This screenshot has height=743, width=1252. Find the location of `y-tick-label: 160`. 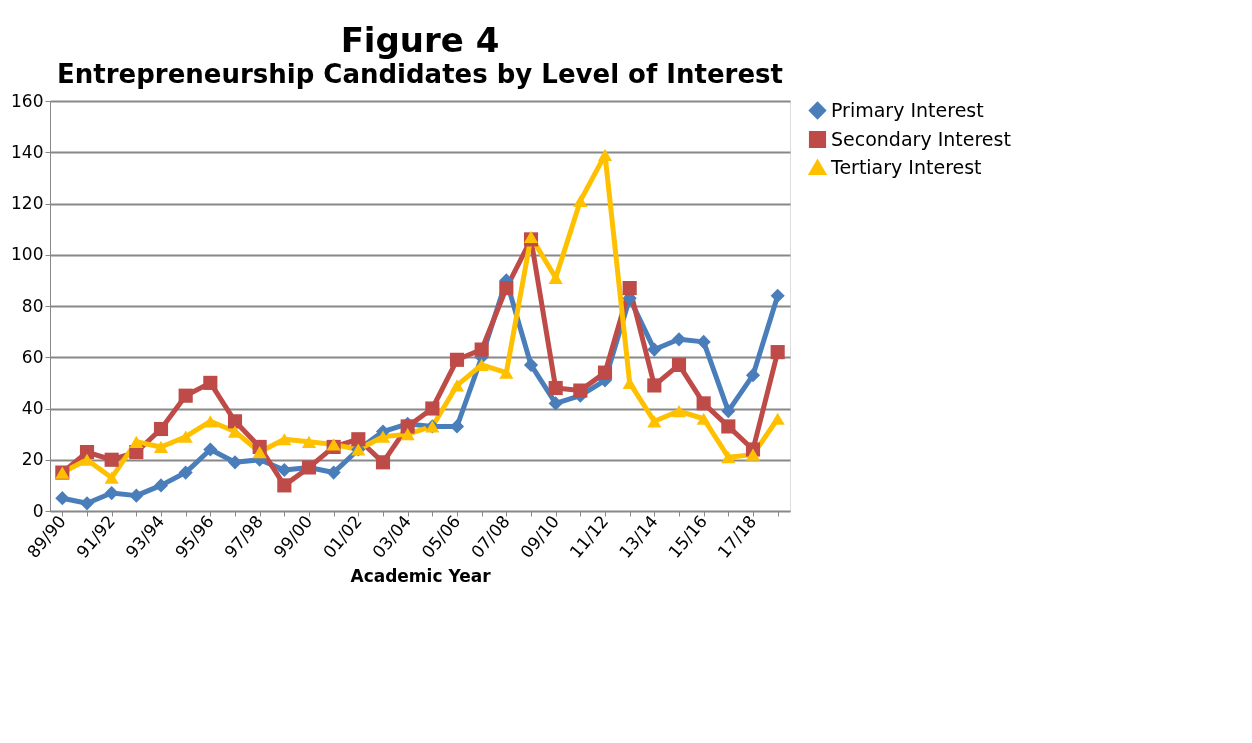

y-tick-label: 160 is located at coordinates (27, 100).